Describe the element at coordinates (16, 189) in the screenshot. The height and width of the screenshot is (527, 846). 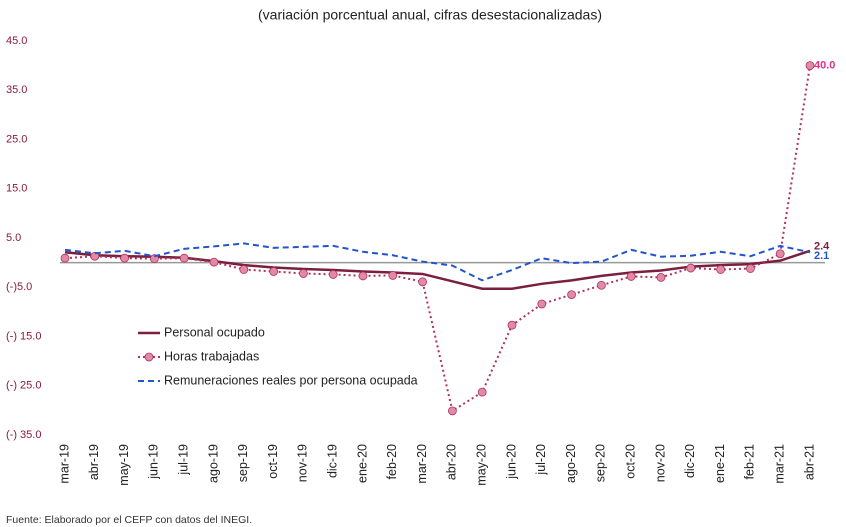
I see `y-tick-label: 15.0` at that location.